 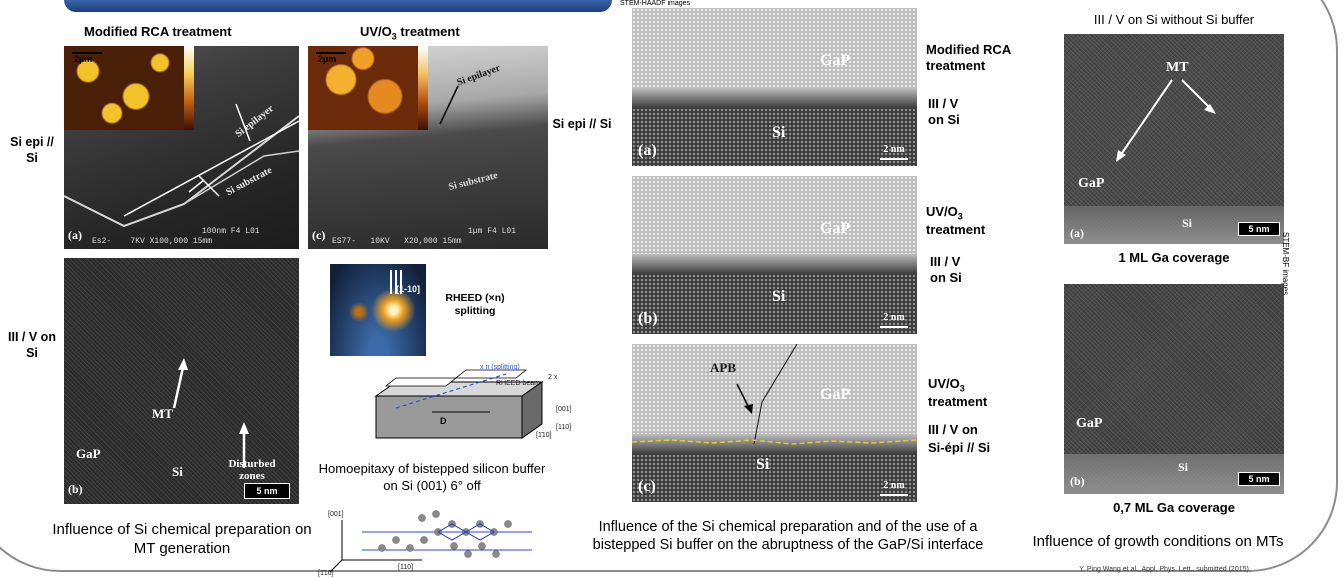 I want to click on bistep-diagram, so click(x=459, y=404).